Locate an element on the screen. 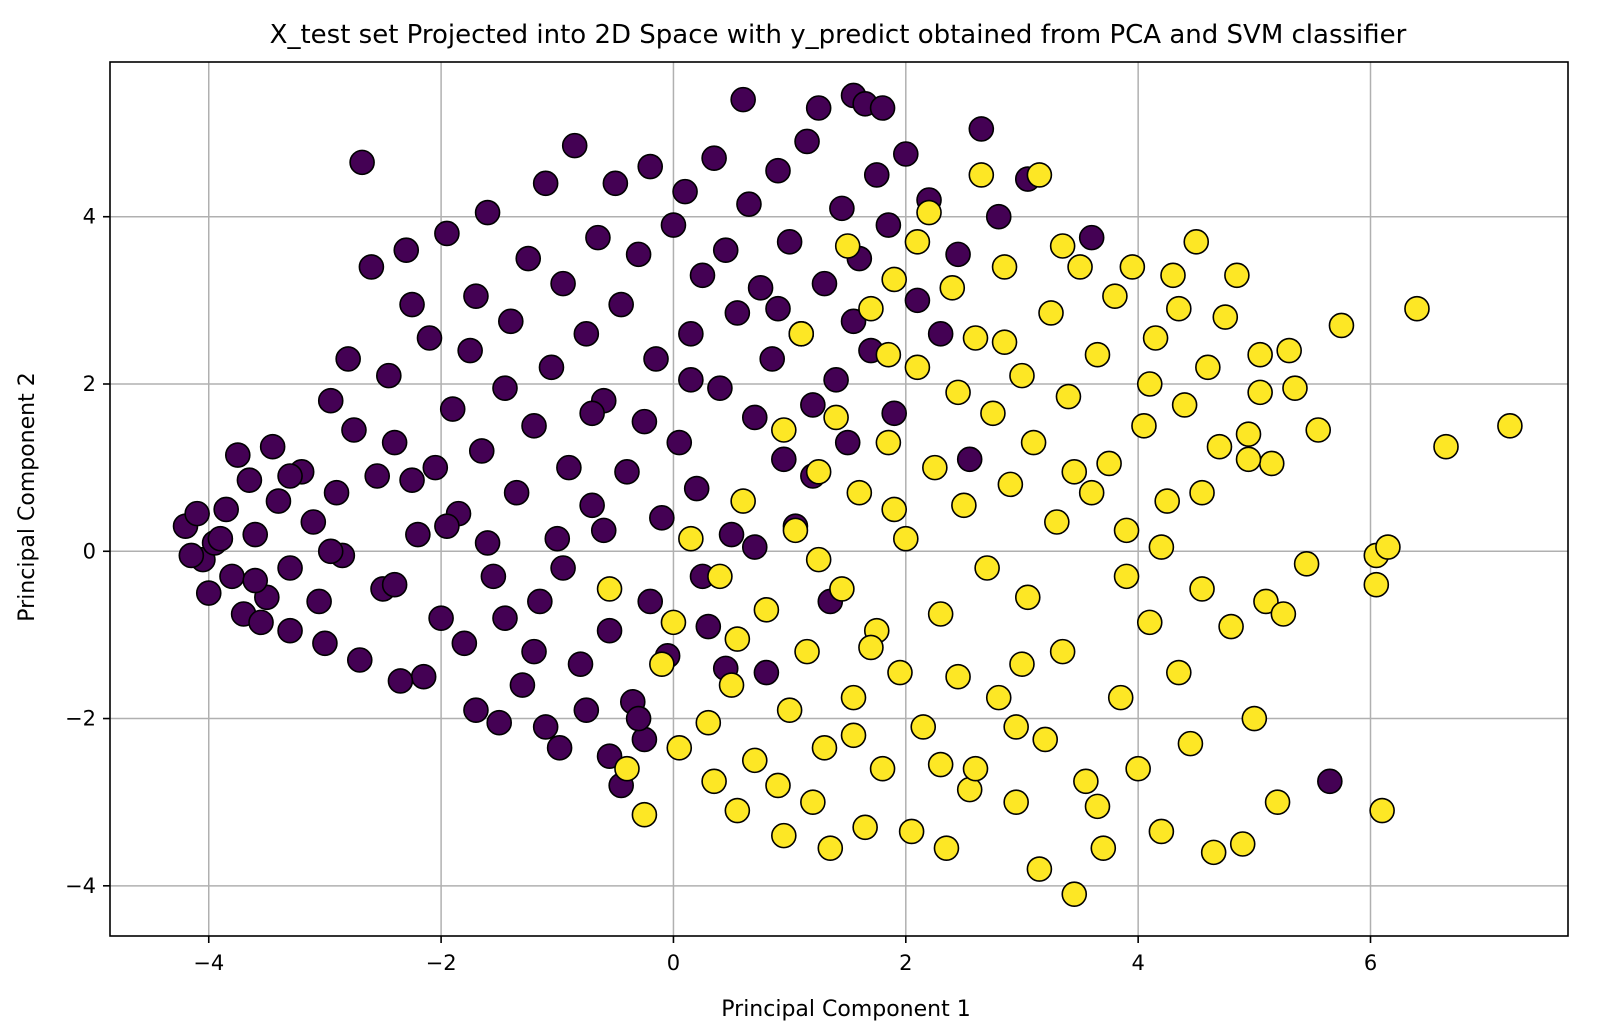 This screenshot has width=1600, height=1028. x-tick-label: 4 is located at coordinates (1137, 963).